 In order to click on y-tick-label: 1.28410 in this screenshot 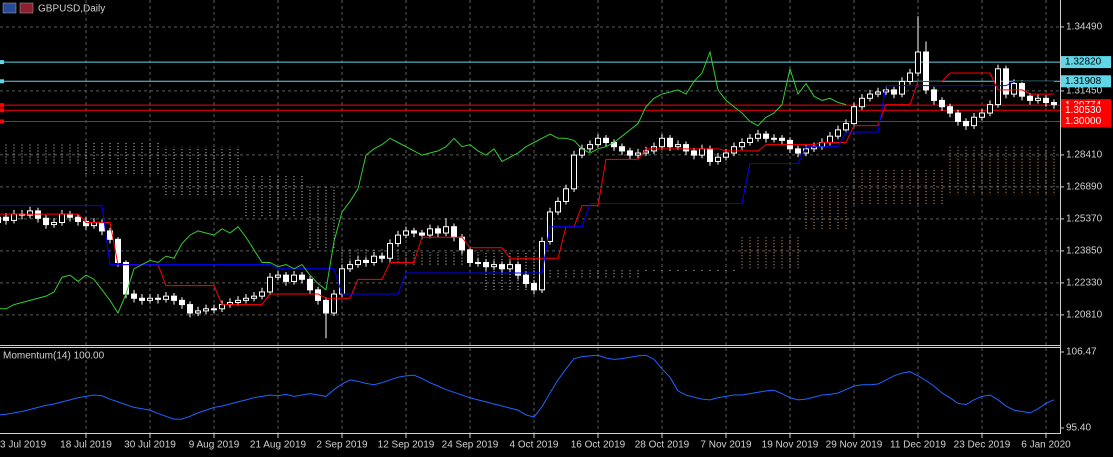, I will do `click(1084, 155)`.